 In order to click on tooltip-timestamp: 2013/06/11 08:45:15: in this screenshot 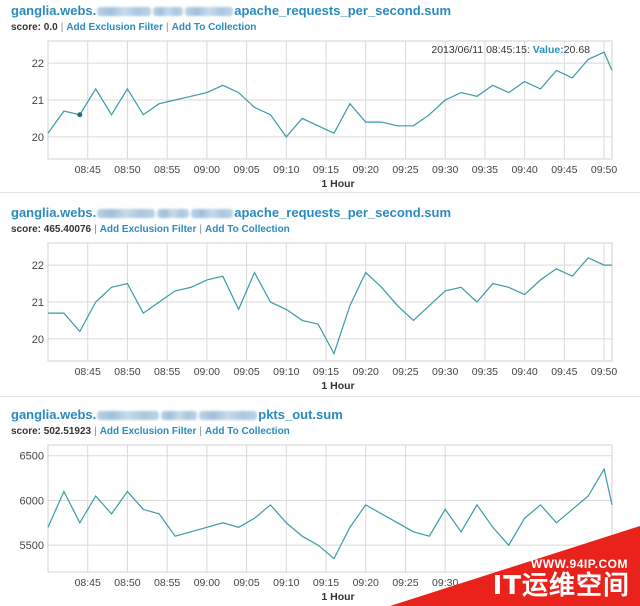, I will do `click(481, 50)`.